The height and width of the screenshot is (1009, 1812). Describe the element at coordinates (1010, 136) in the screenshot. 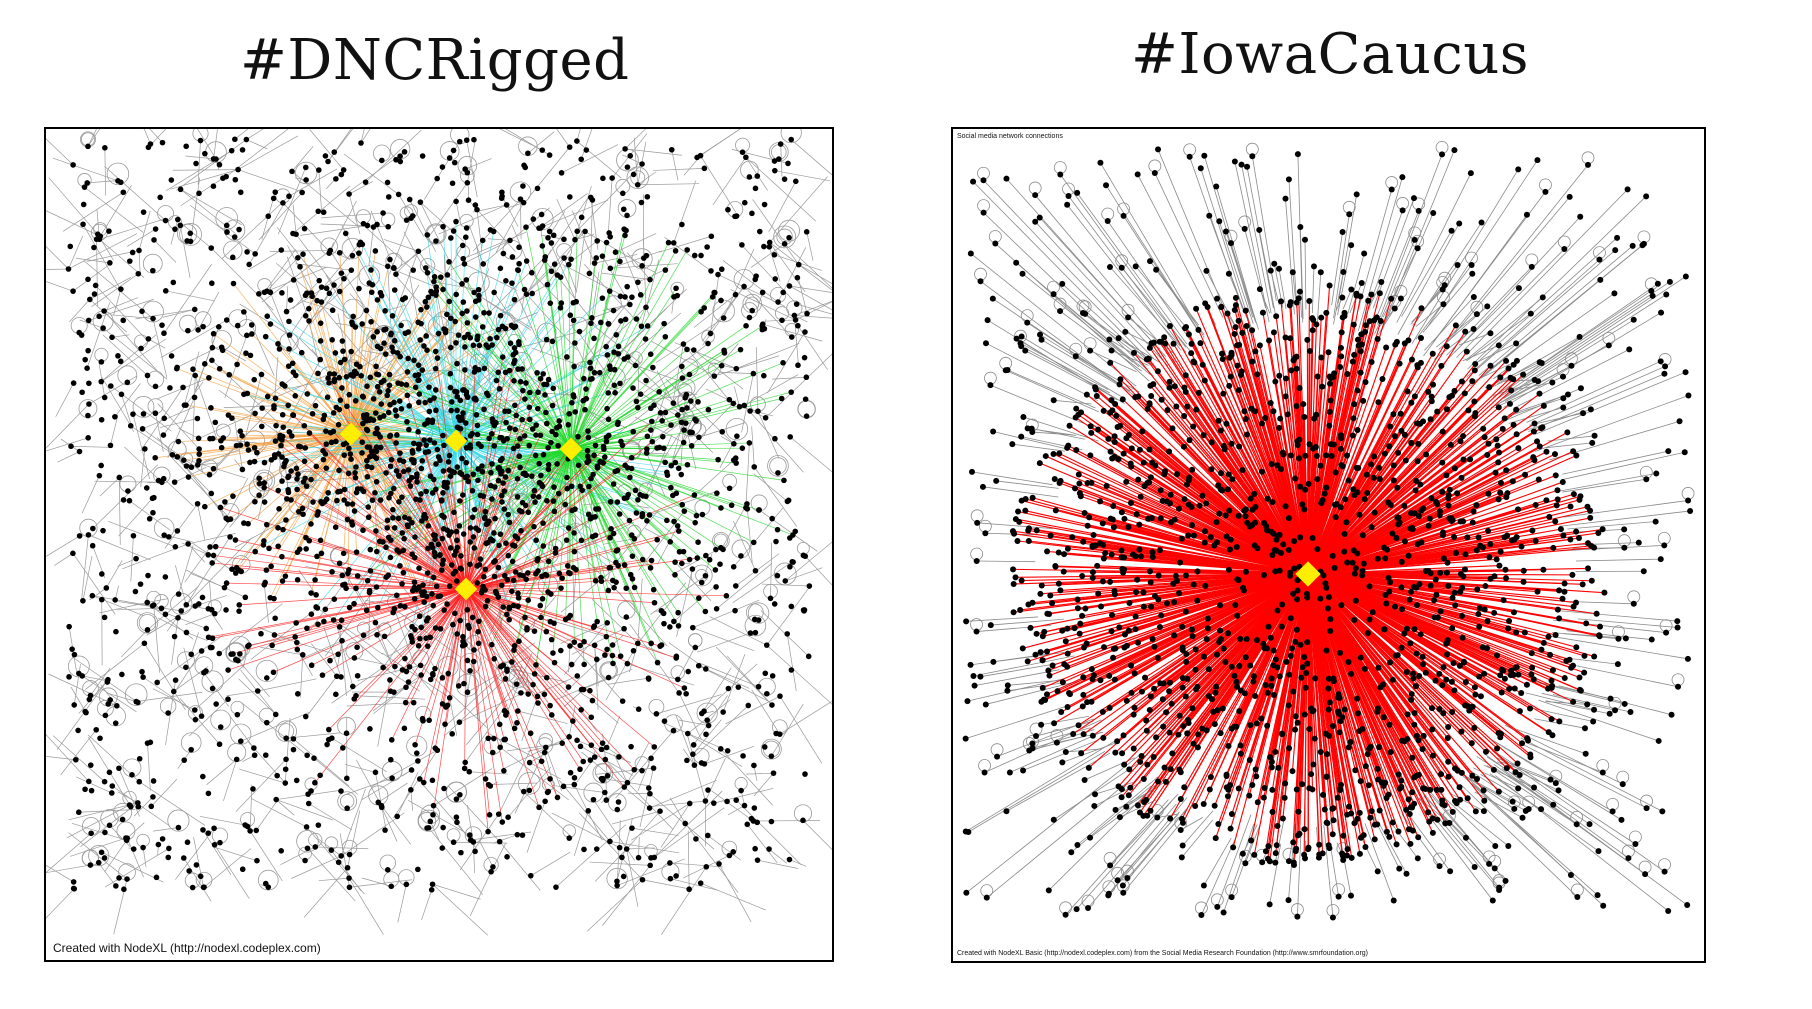

I see `subtitle-iowacaucus: Social media network connections` at that location.